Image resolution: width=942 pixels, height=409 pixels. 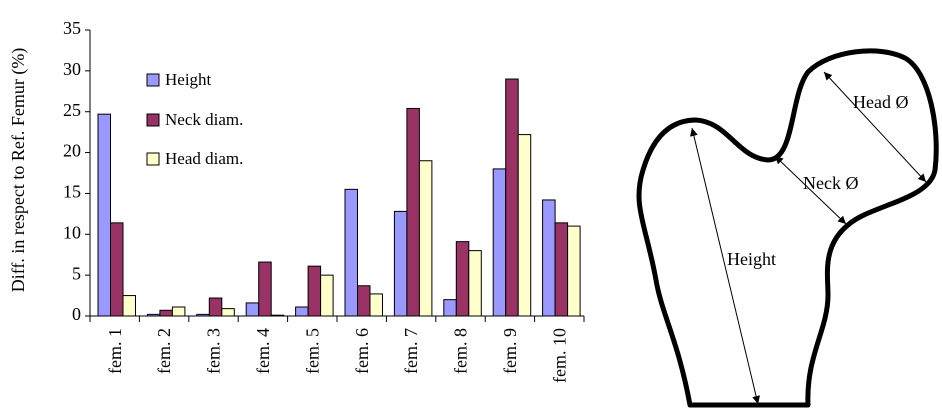 What do you see at coordinates (72, 151) in the screenshot?
I see `y-tick-label: 20` at bounding box center [72, 151].